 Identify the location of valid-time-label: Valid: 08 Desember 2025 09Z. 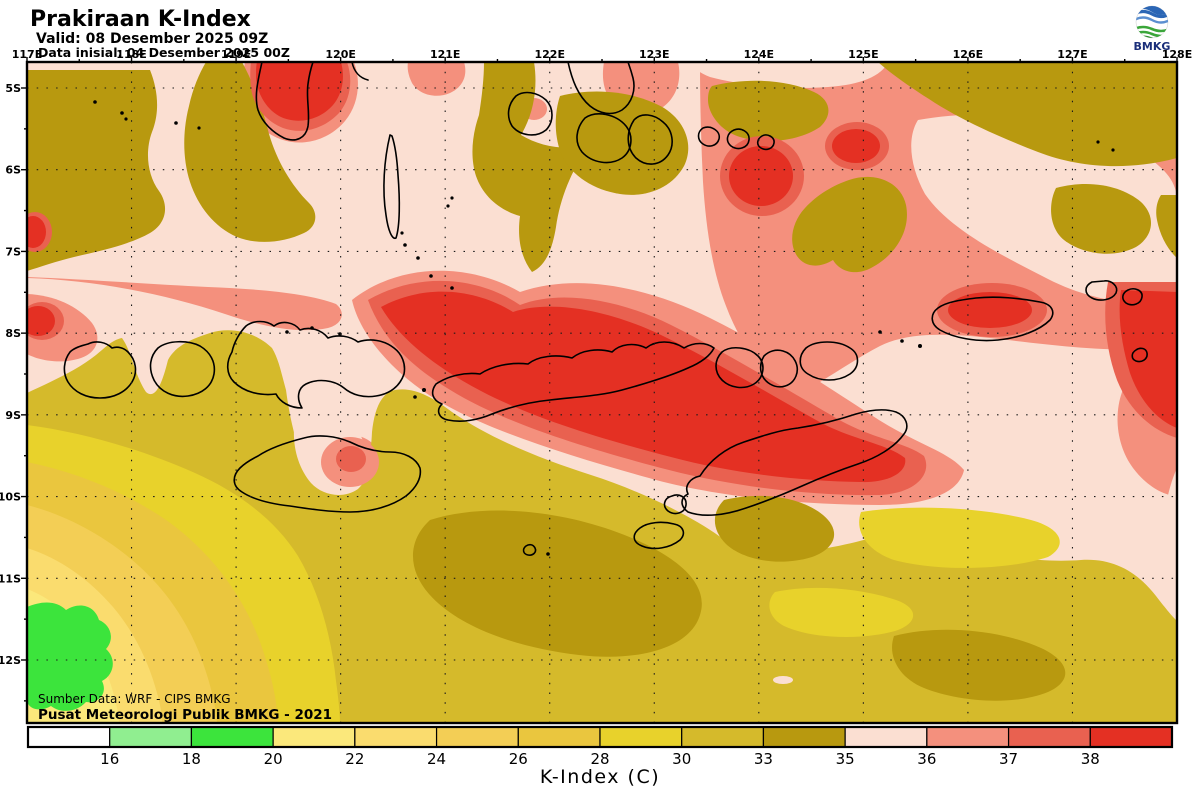
(152, 39).